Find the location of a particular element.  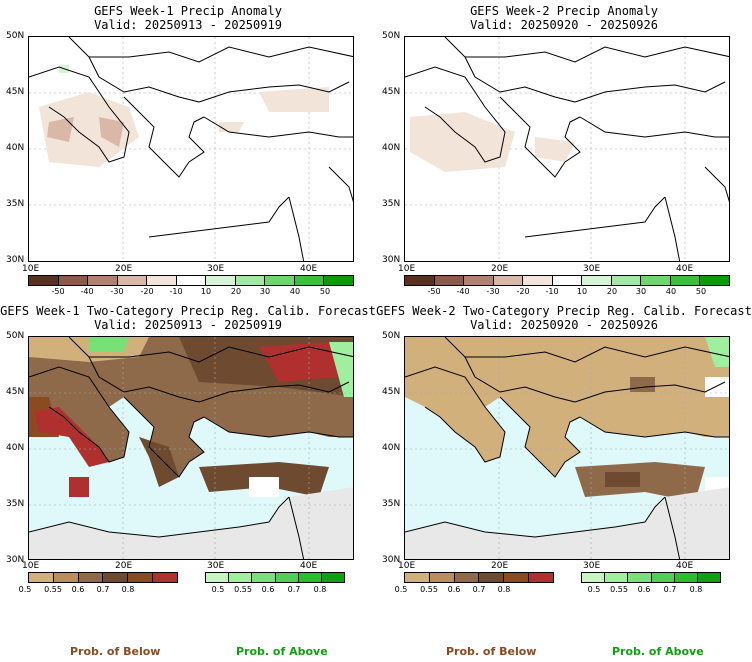

map-week2-anomaly is located at coordinates (567, 149).